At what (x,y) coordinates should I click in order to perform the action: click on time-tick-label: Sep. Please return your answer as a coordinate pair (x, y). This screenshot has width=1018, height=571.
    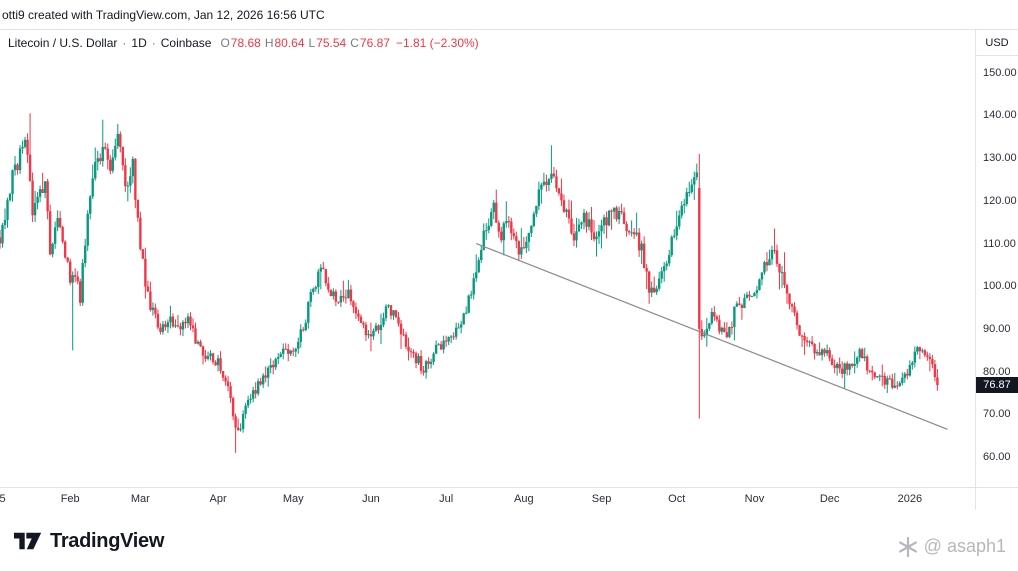
    Looking at the image, I should click on (601, 499).